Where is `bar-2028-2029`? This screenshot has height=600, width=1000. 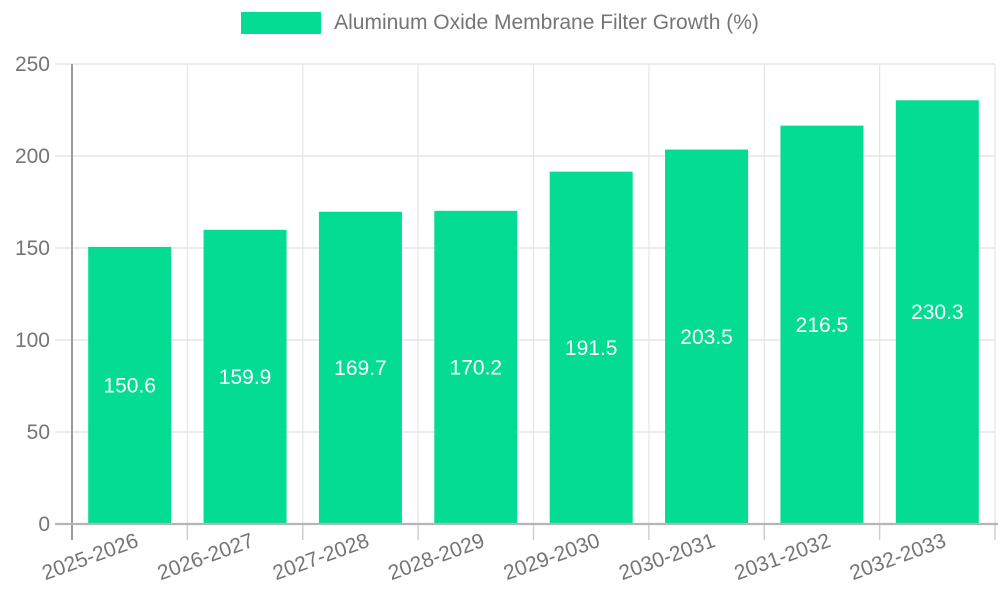 bar-2028-2029 is located at coordinates (476, 367).